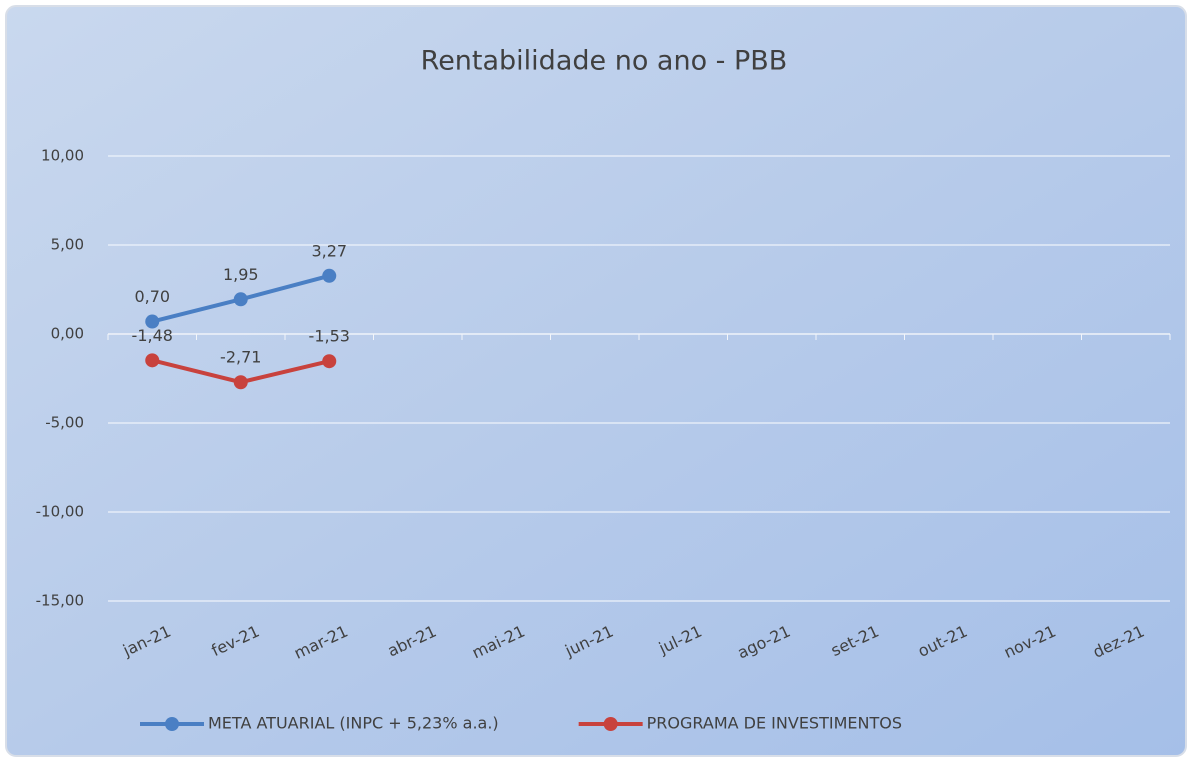 This screenshot has height=766, width=1192. I want to click on y-tick-label: 0,00, so click(67, 334).